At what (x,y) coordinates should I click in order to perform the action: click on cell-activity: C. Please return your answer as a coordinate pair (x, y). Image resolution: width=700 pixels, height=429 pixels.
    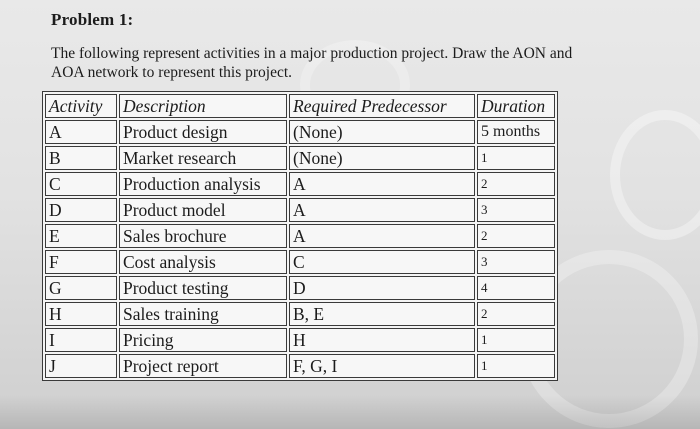
    Looking at the image, I should click on (81, 184).